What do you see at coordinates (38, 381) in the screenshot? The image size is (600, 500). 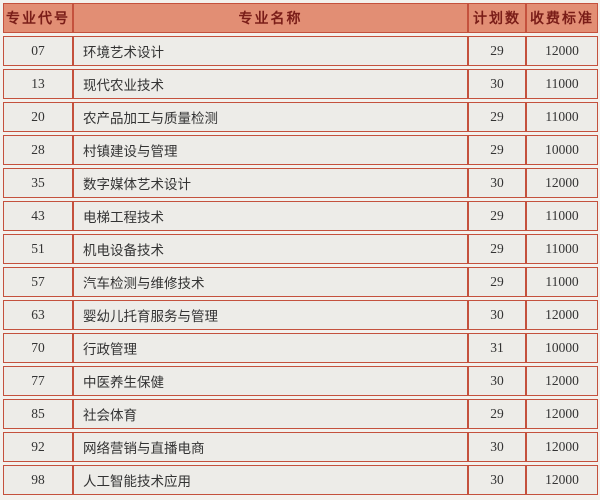 I see `major-code-cell: 77` at bounding box center [38, 381].